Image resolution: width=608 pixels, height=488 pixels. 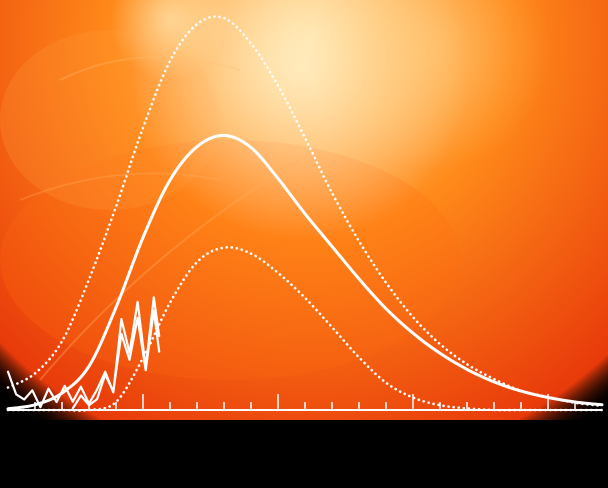 What do you see at coordinates (305, 402) in the screenshot?
I see `x-axis` at bounding box center [305, 402].